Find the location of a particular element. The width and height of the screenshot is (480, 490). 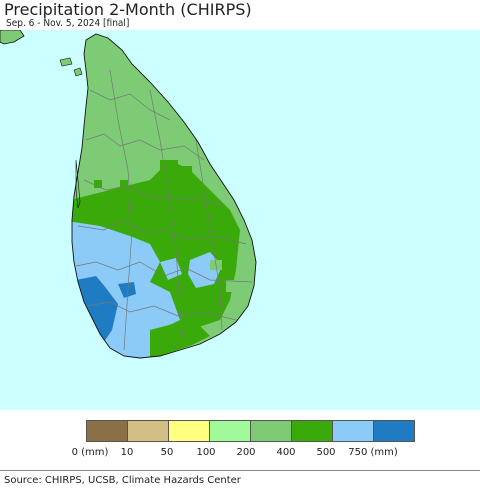

legend-bar is located at coordinates (250, 431).